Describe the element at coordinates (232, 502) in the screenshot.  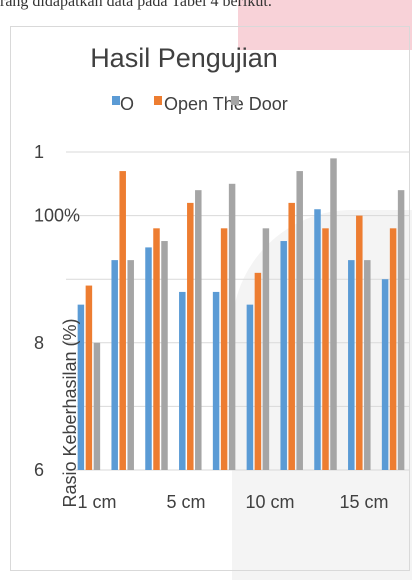
I see `x-axis-ticks: 1 cm 5 cm 10 cm 15 cm` at that location.